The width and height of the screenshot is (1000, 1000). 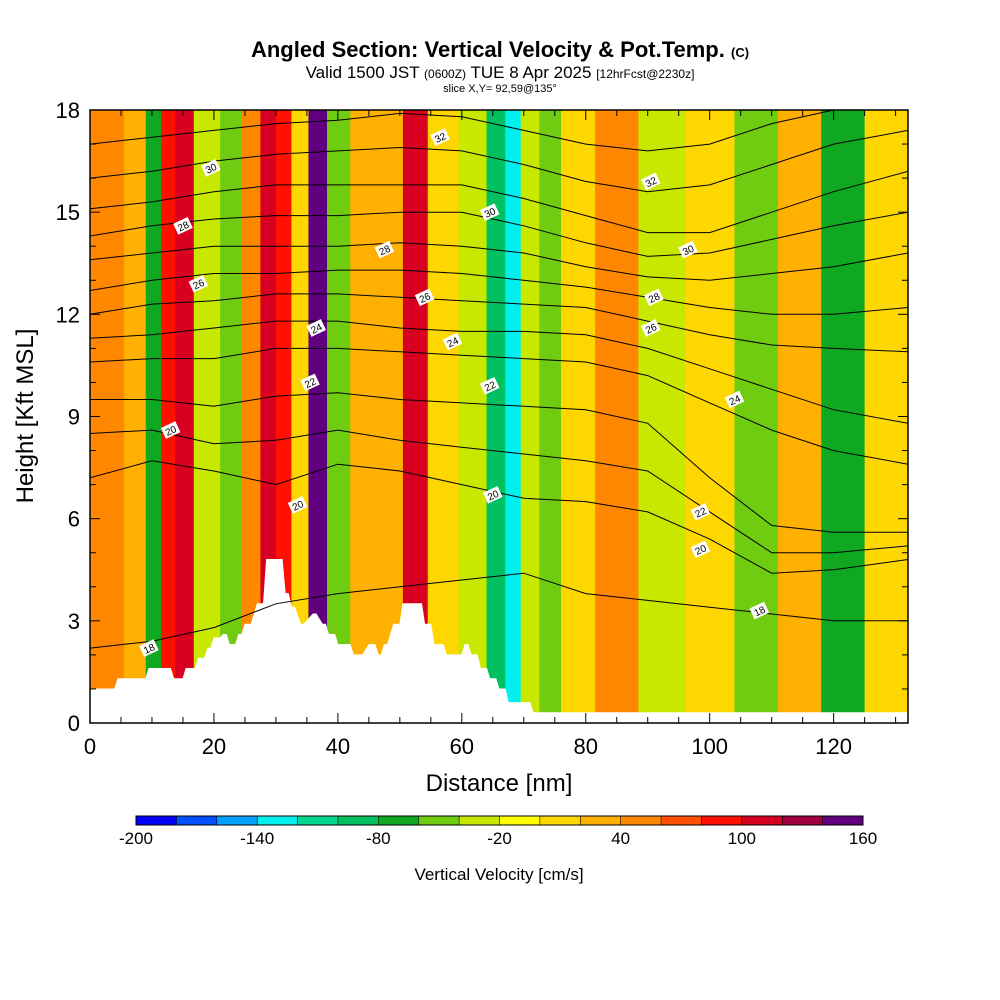 I want to click on svg-text: 32, so click(x=651, y=182).